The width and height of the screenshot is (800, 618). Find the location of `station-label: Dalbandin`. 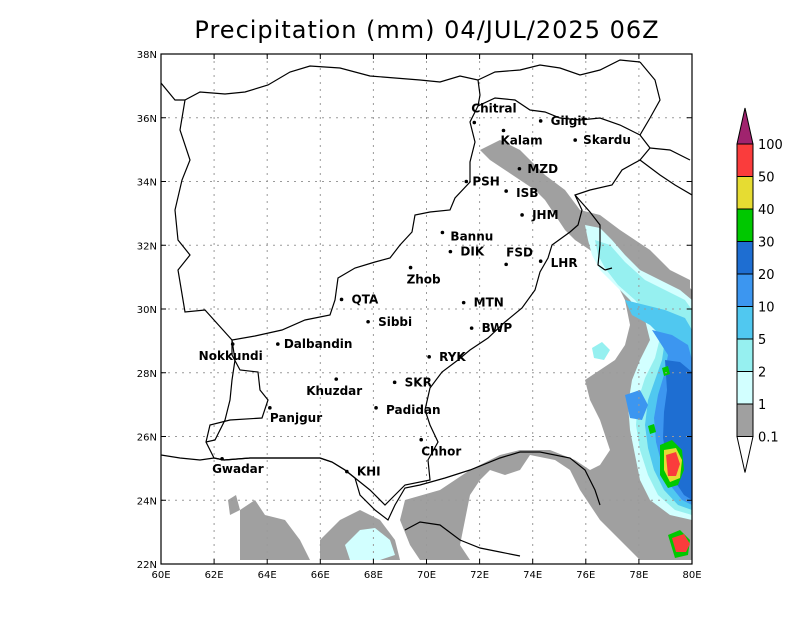

station-label: Dalbandin is located at coordinates (318, 344).